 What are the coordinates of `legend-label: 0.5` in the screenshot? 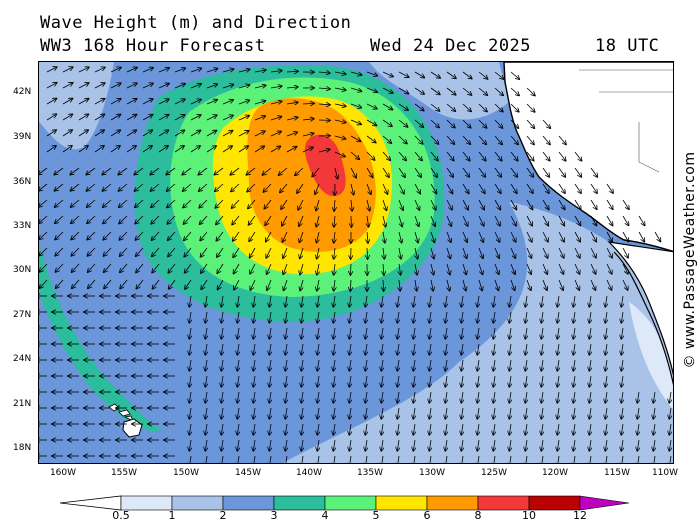 It's located at (121, 515).